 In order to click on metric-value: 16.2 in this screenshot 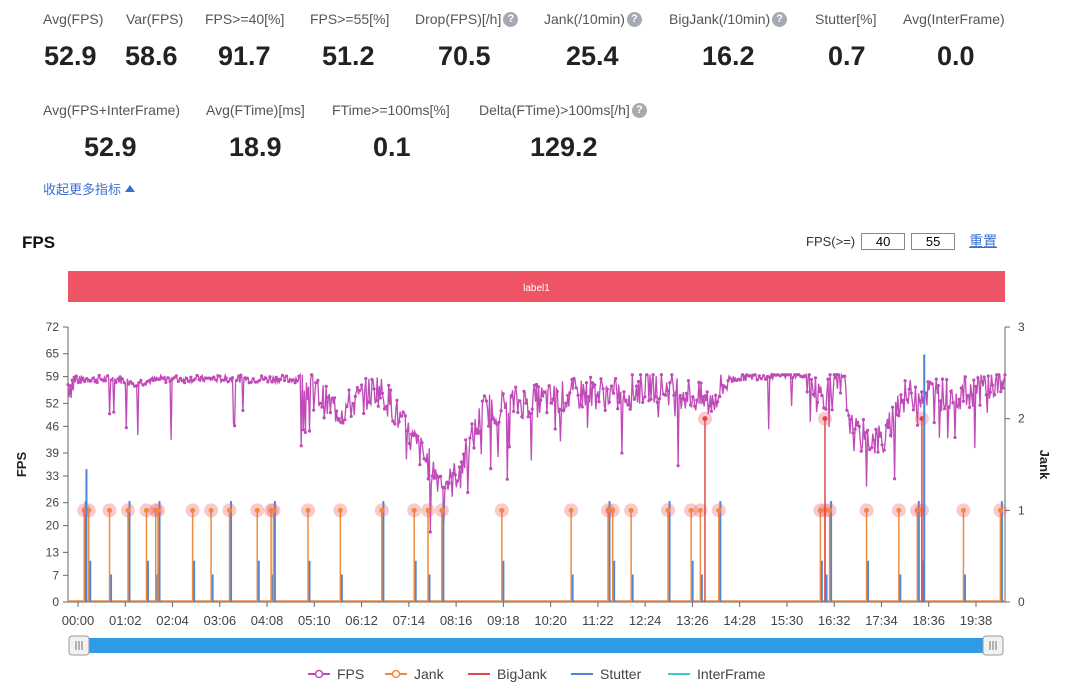, I will do `click(728, 56)`.